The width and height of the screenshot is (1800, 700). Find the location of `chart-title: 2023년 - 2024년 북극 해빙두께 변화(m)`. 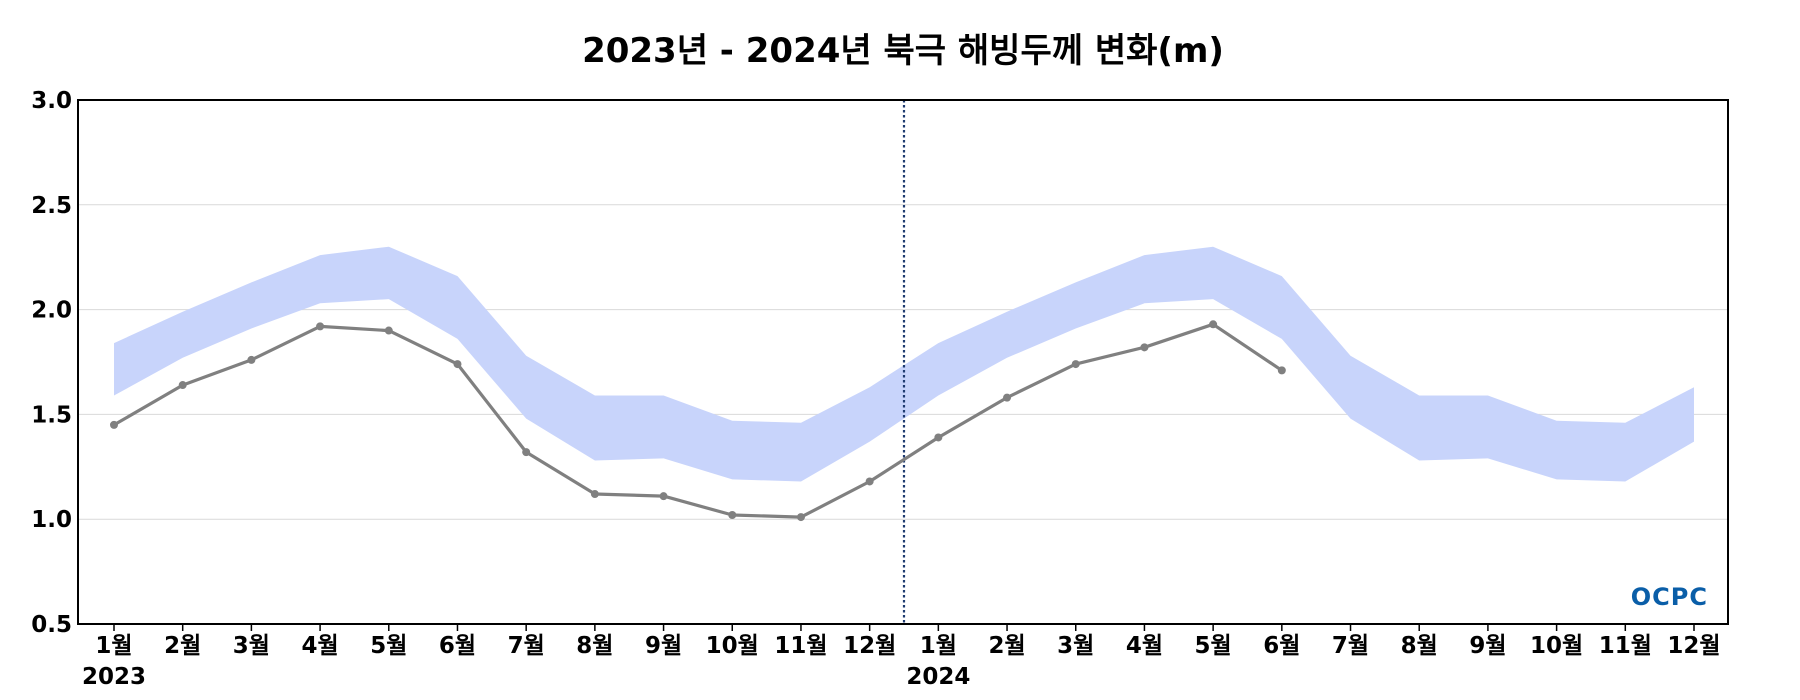

chart-title: 2023년 - 2024년 북극 해빙두께 변화(m) is located at coordinates (903, 51).